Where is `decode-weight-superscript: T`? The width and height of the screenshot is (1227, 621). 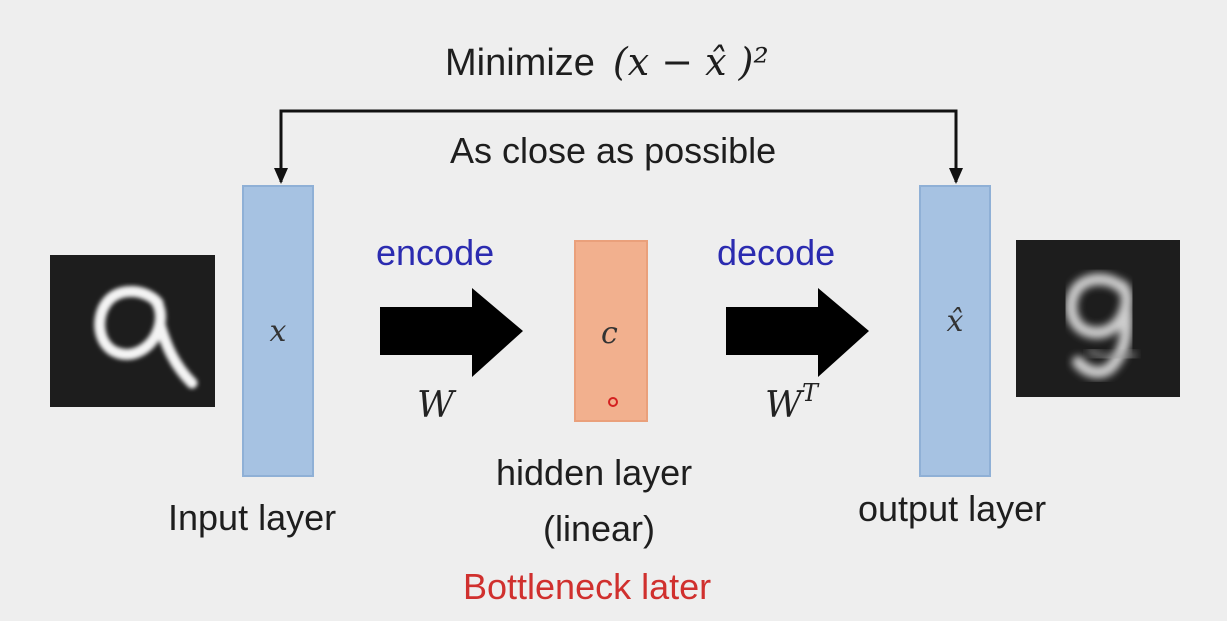 decode-weight-superscript: T is located at coordinates (810, 393).